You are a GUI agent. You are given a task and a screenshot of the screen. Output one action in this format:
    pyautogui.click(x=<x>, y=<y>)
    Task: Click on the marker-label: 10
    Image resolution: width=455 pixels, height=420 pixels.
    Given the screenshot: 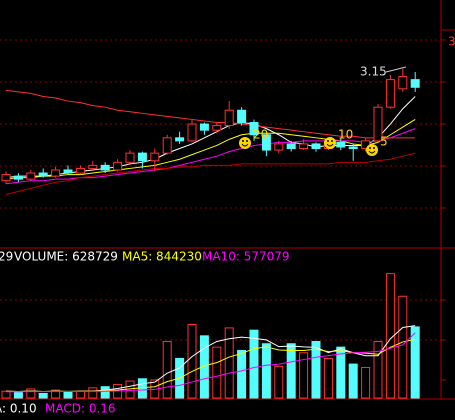 What is the action you would take?
    pyautogui.click(x=345, y=135)
    